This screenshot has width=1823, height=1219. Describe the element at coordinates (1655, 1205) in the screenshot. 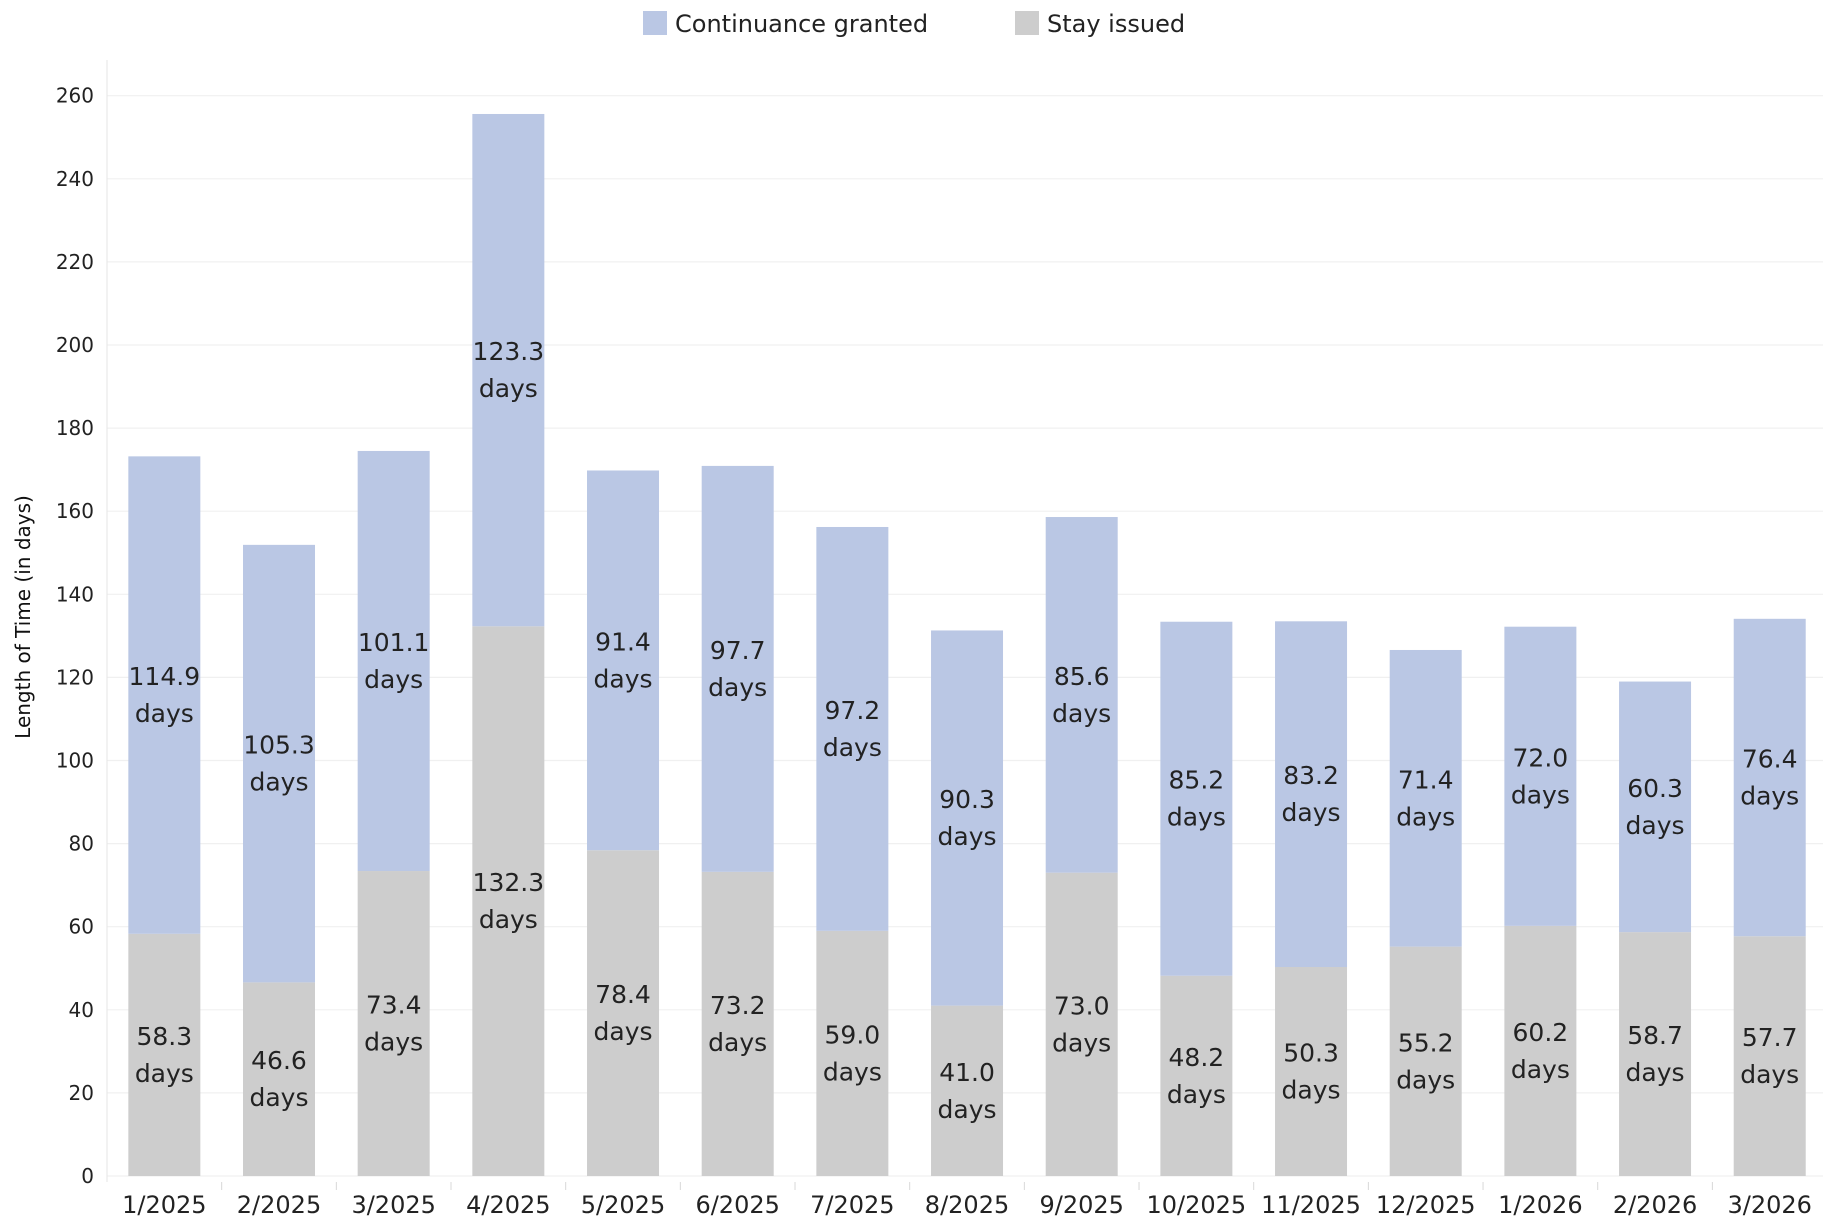

I see `x-tick-label: 2/2026` at that location.